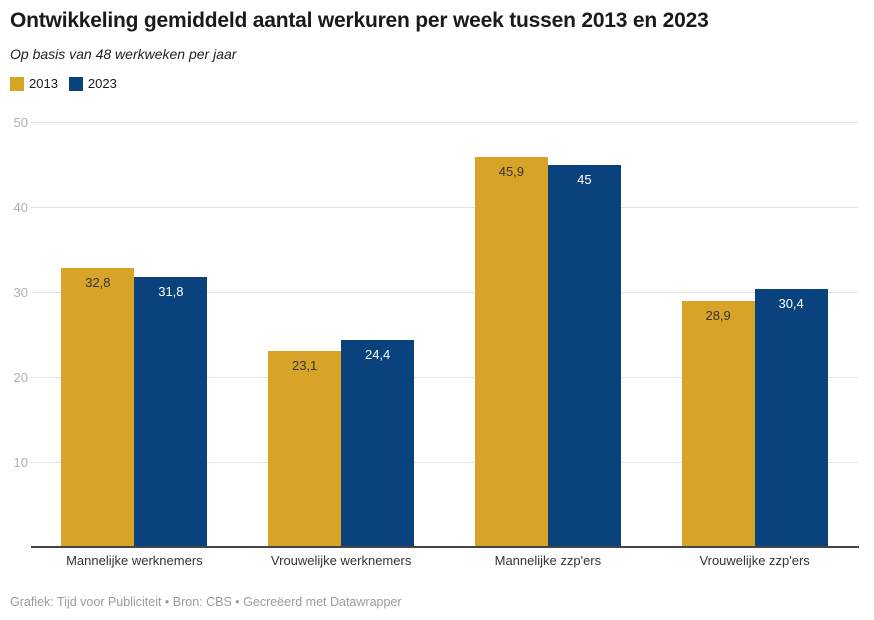 This screenshot has height=620, width=874. Describe the element at coordinates (20, 292) in the screenshot. I see `y-axis-tick-30: 30` at that location.